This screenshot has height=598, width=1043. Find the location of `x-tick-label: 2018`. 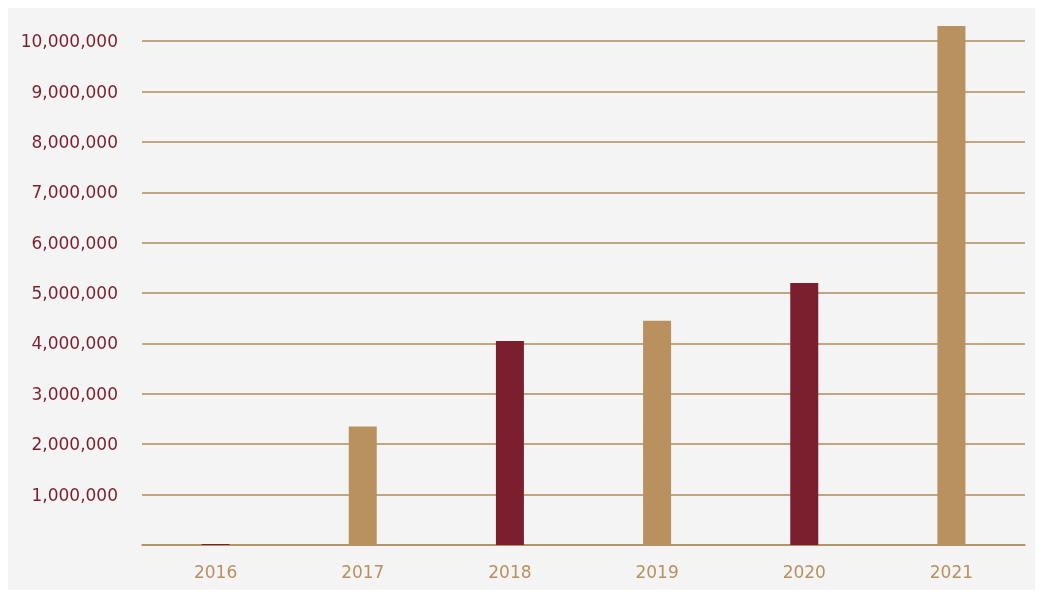

x-tick-label: 2018 is located at coordinates (510, 571).